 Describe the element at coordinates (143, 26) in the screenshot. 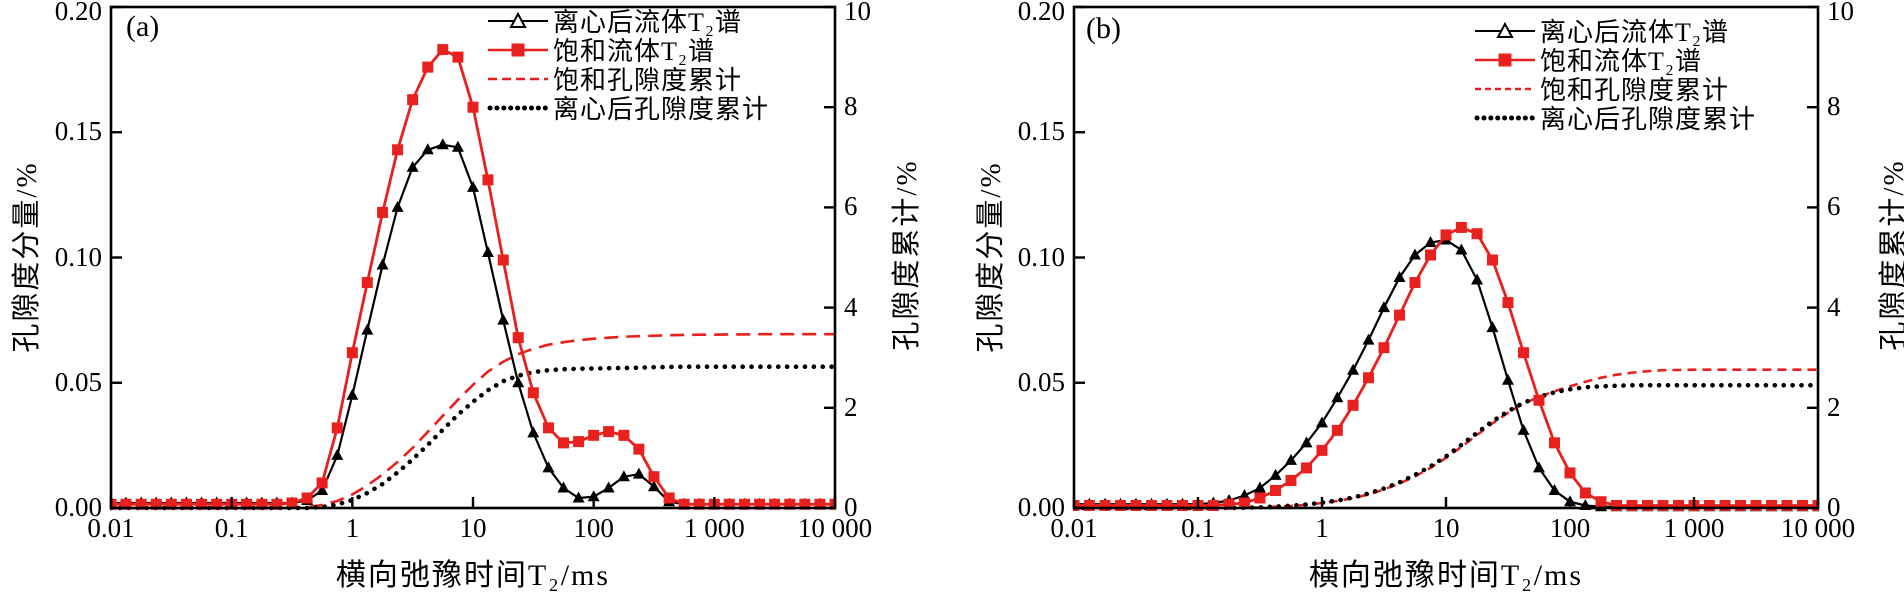

I see `panel-tag: (a)` at that location.